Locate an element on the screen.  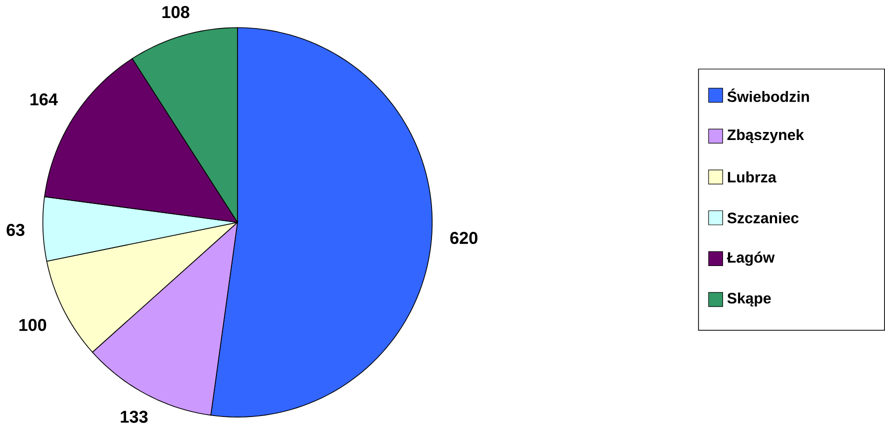
legend-label: Lubrza is located at coordinates (752, 177).